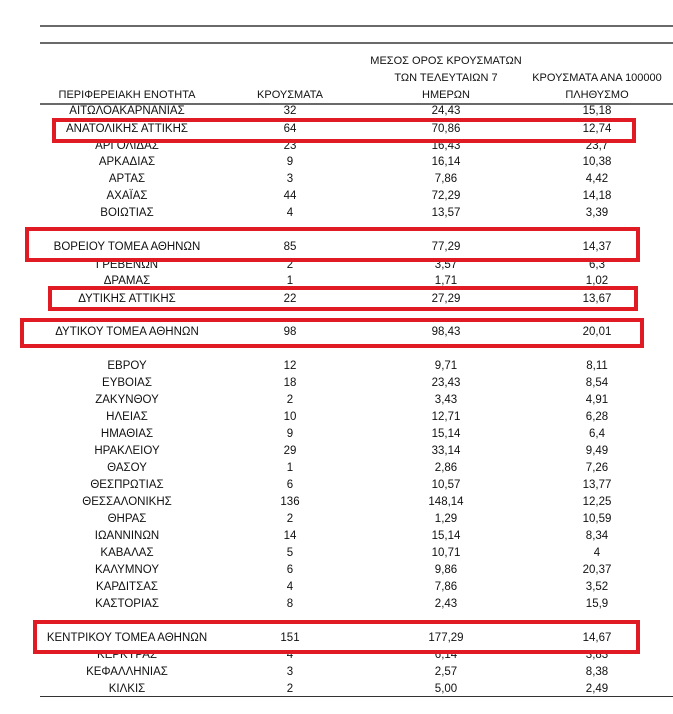 This screenshot has width=673, height=714. I want to click on header-cases: ΚΡΟΥΣΜΑΤΑ, so click(290, 95).